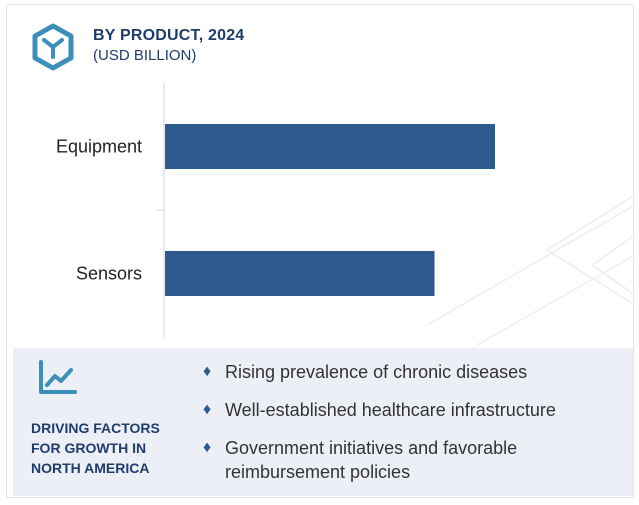 The height and width of the screenshot is (505, 639). I want to click on chart-subtitle: (USD BILLION), so click(145, 55).